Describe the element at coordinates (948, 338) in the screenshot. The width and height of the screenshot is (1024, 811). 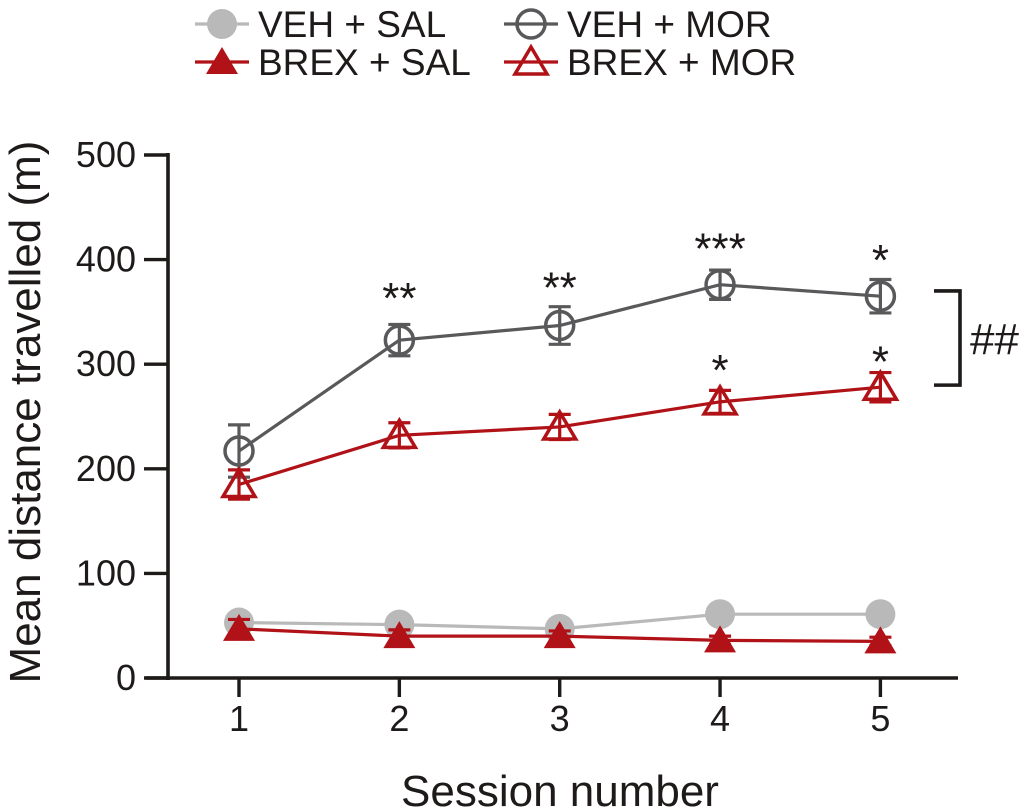
I see `comparison-bracket` at that location.